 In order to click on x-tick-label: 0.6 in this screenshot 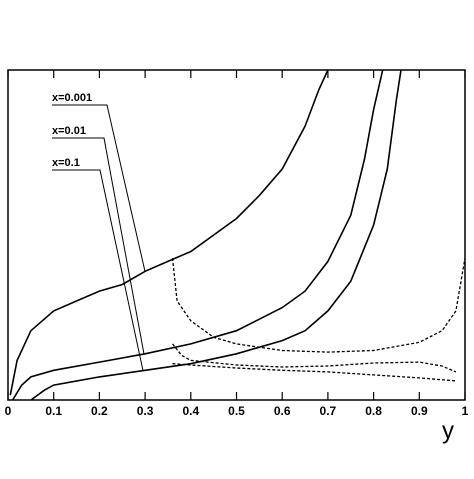, I will do `click(282, 411)`.